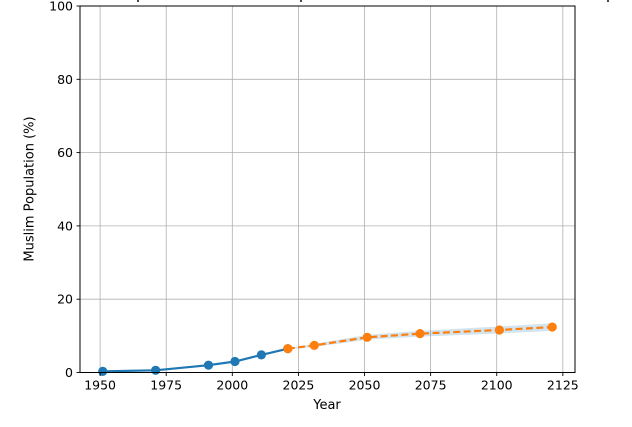  What do you see at coordinates (327, 405) in the screenshot?
I see `x-axis-label: Year` at bounding box center [327, 405].